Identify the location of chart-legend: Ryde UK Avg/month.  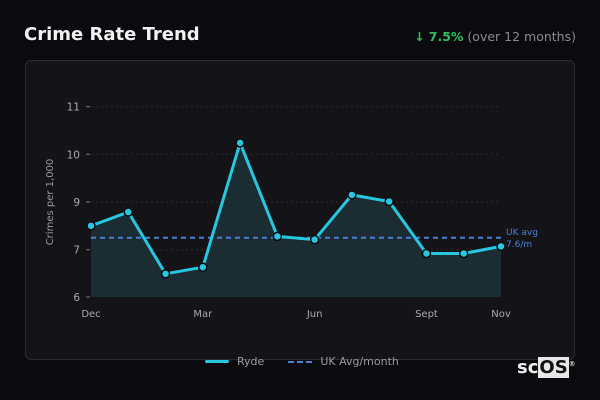
(302, 361).